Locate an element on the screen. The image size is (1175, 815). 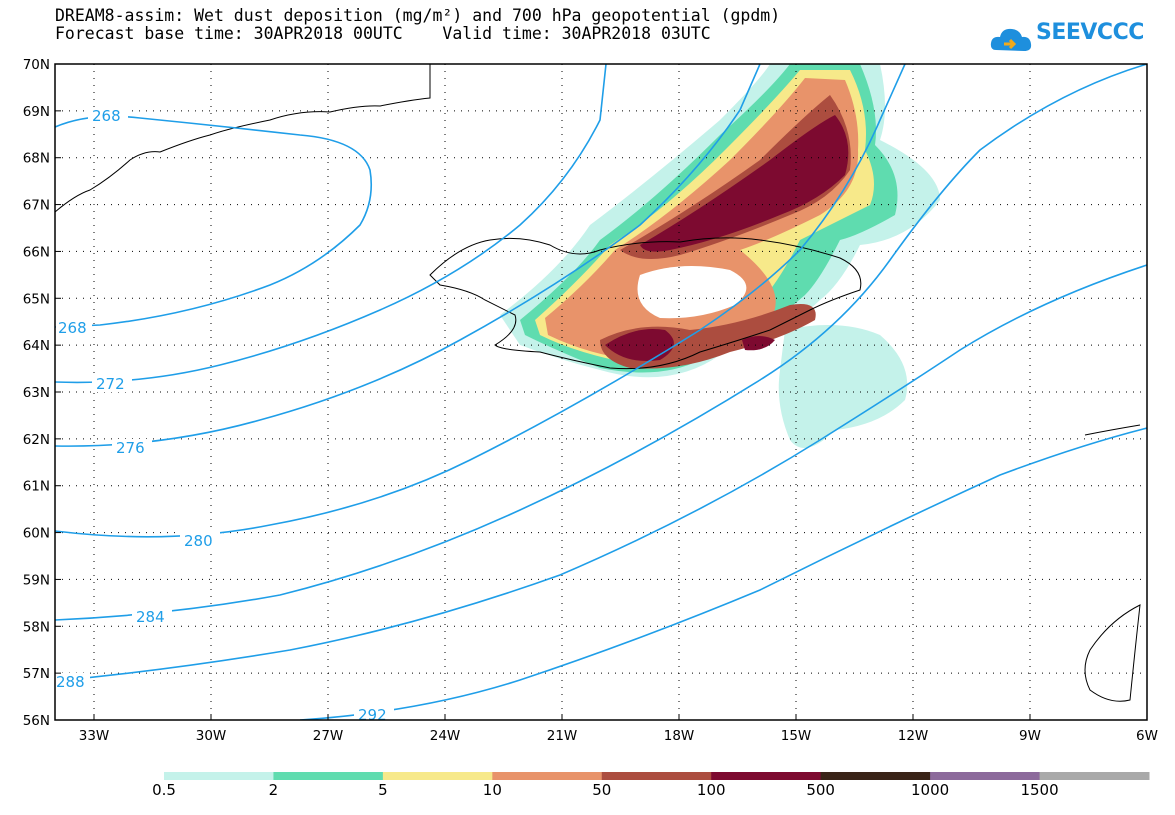
colorbar-label: 5 is located at coordinates (383, 790).